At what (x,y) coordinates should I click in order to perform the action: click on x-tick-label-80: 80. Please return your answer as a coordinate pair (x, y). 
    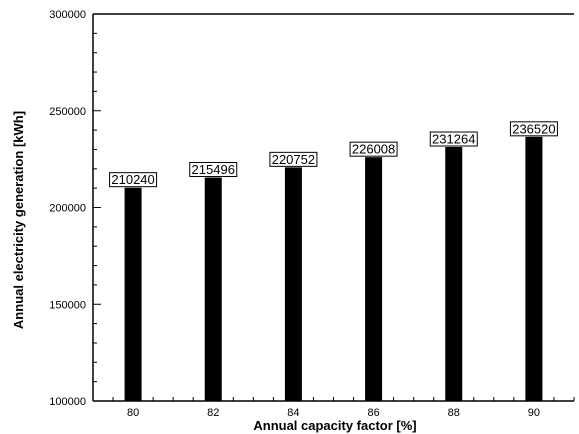
    Looking at the image, I should click on (133, 413).